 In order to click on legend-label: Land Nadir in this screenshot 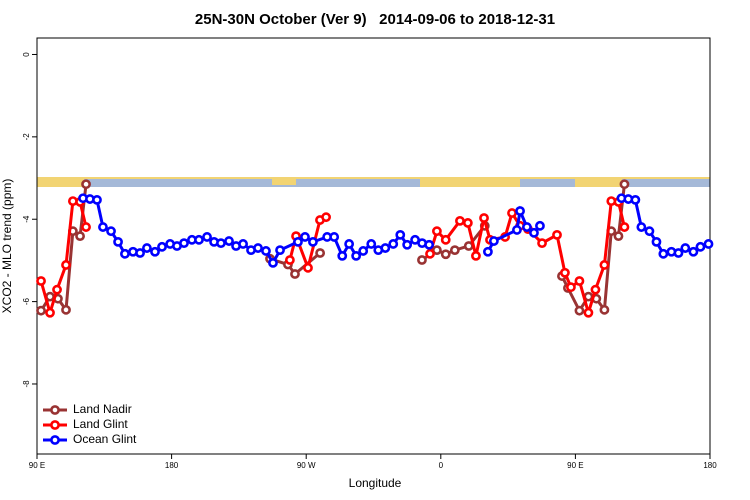, I will do `click(102, 409)`.